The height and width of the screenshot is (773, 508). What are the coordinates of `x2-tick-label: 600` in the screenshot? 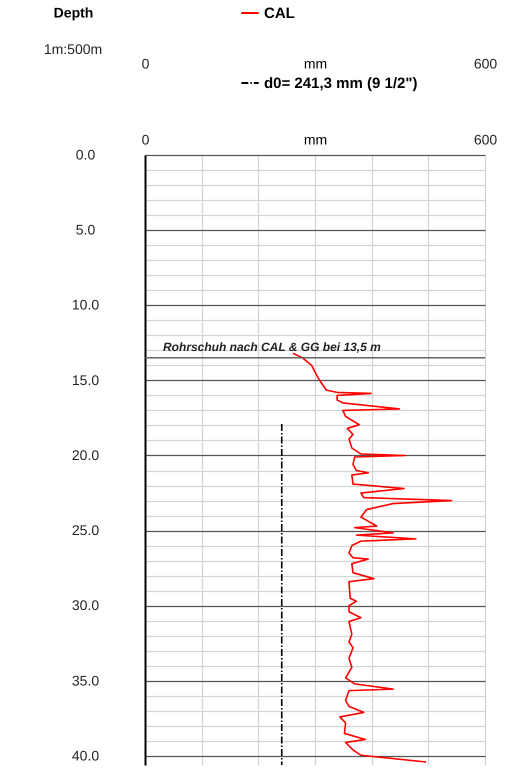 It's located at (486, 64).